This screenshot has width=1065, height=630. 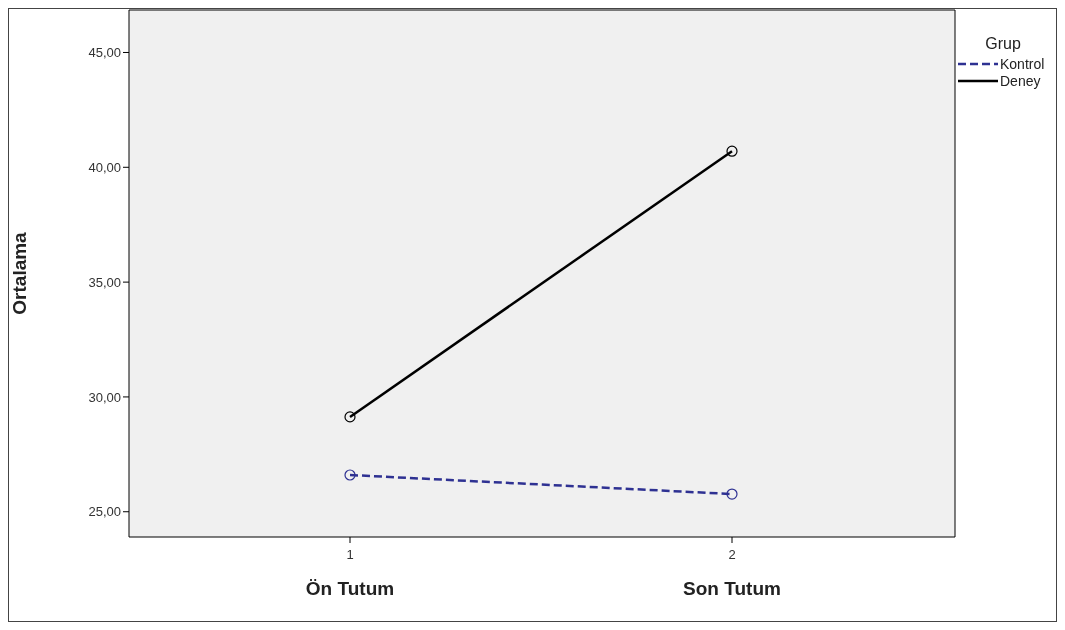 What do you see at coordinates (104, 512) in the screenshot?
I see `y-tick-label: 25,00` at bounding box center [104, 512].